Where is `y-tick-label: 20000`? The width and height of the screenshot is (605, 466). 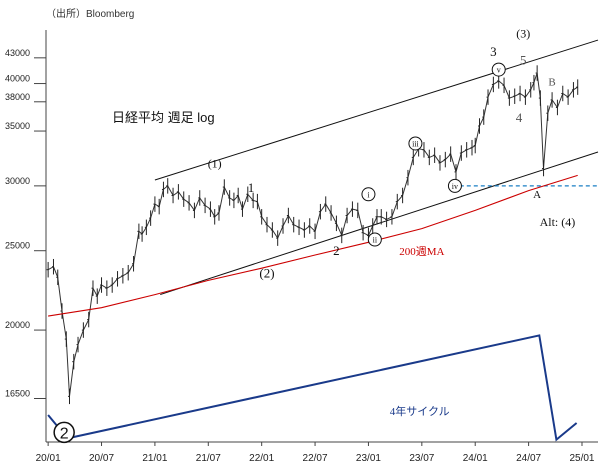 y-tick-label: 20000 is located at coordinates (17, 325).